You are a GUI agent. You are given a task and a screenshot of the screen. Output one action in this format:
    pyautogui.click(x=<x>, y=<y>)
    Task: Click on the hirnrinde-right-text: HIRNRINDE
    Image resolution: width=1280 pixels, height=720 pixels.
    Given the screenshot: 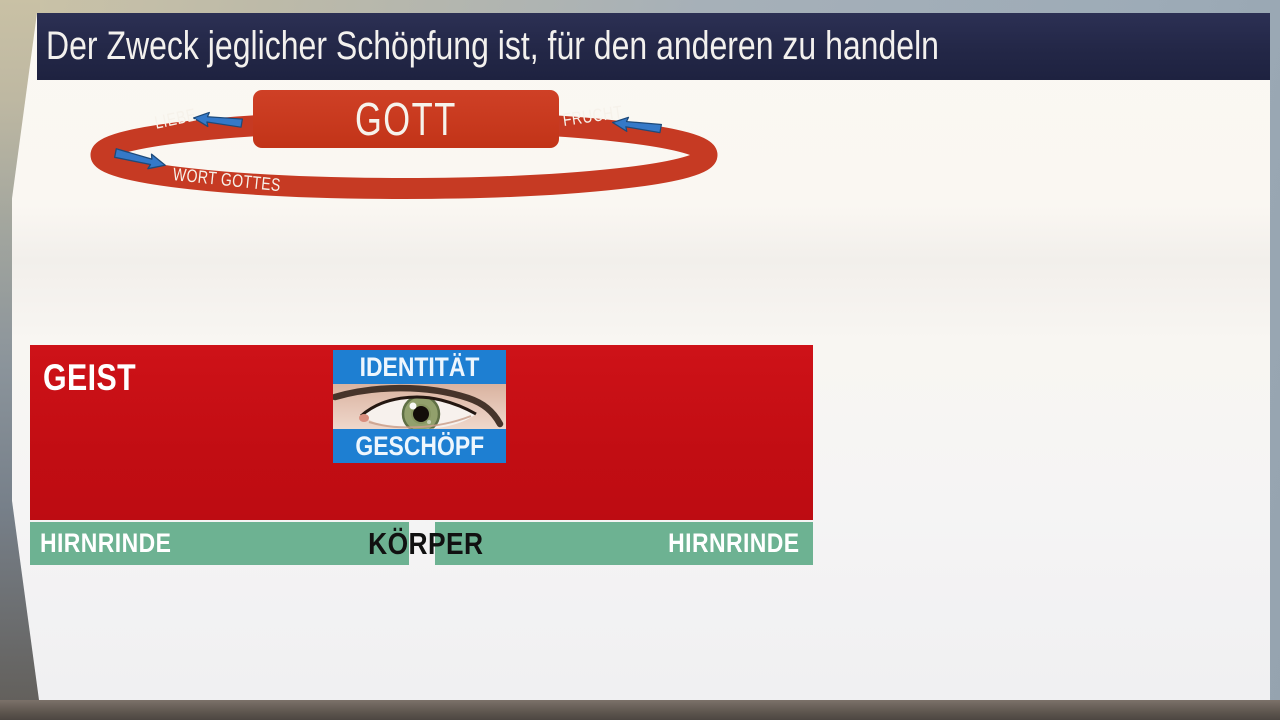 What is the action you would take?
    pyautogui.click(x=734, y=543)
    